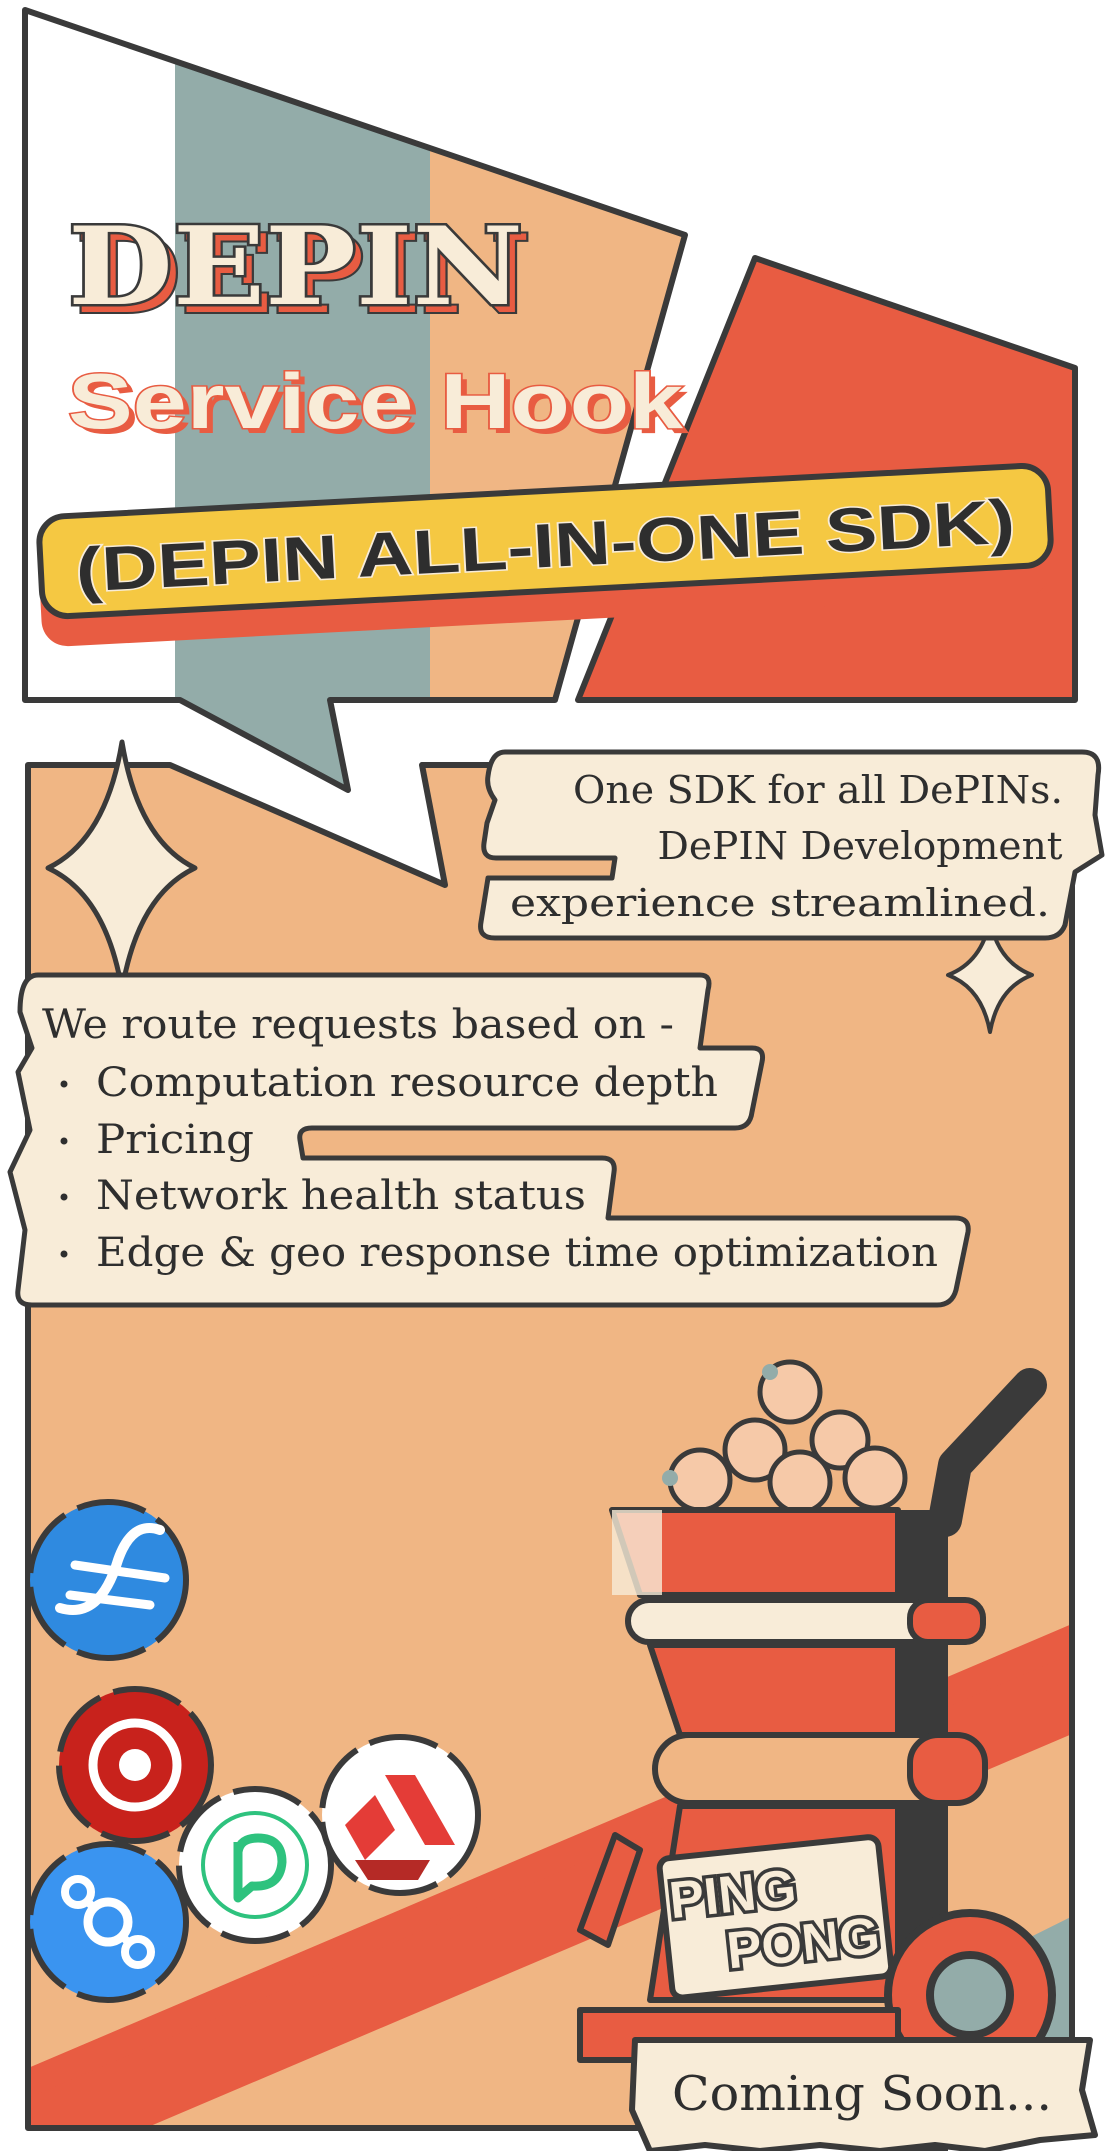 The width and height of the screenshot is (1105, 2151). Describe the element at coordinates (407, 1083) in the screenshot. I see `routing-bullet-1: Computation resource depth` at that location.